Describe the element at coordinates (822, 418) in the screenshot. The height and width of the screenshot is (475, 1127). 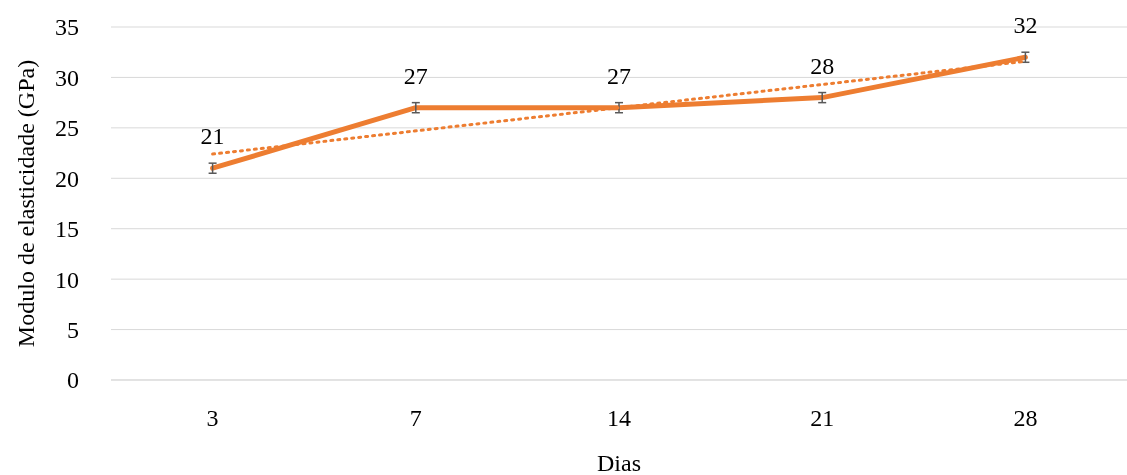
I see `x-tick-label: 21` at that location.